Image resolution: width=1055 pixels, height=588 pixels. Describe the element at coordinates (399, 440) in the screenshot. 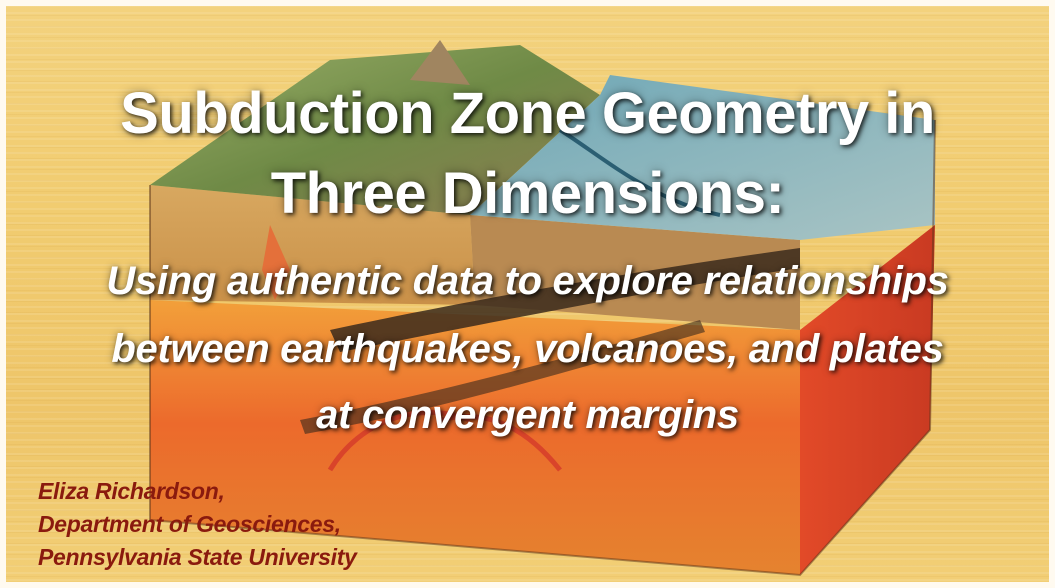

I see `convection-arrow-left` at that location.